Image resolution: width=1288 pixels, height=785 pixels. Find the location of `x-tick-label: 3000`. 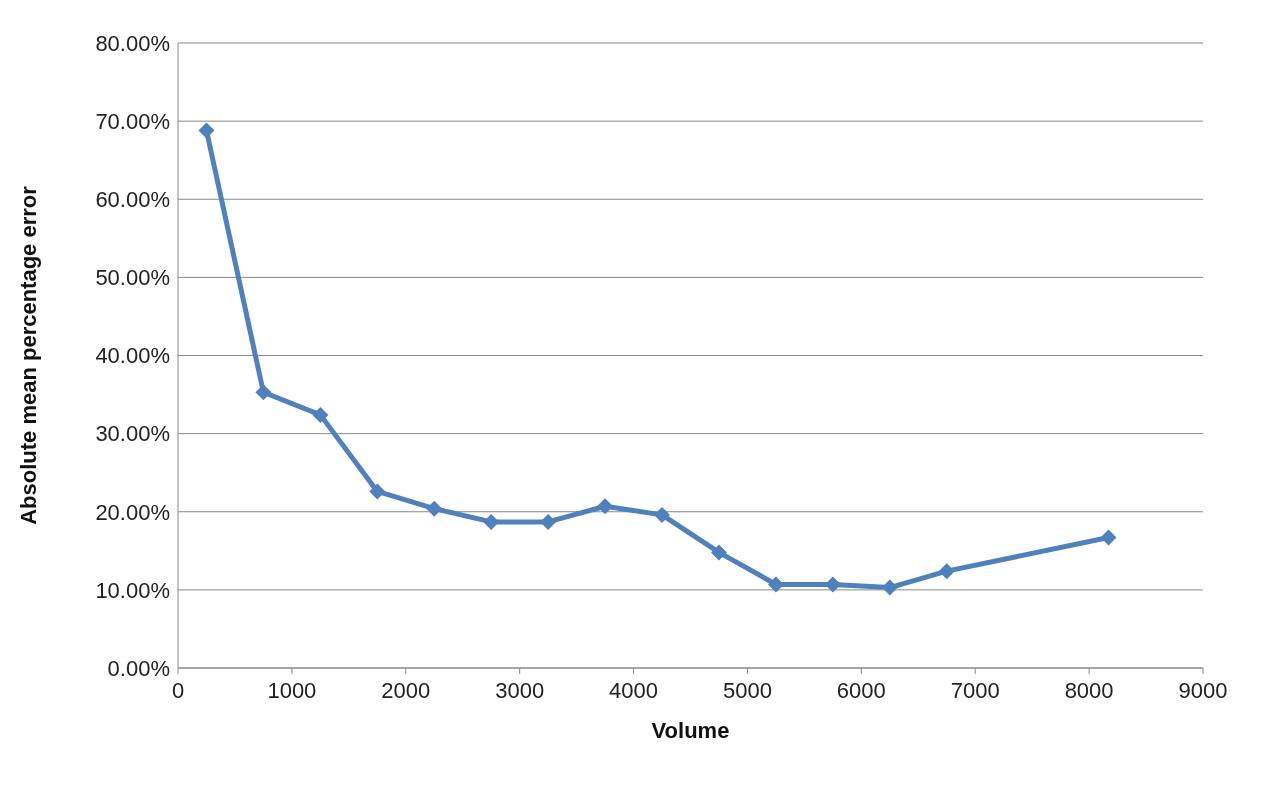

x-tick-label: 3000 is located at coordinates (520, 690).